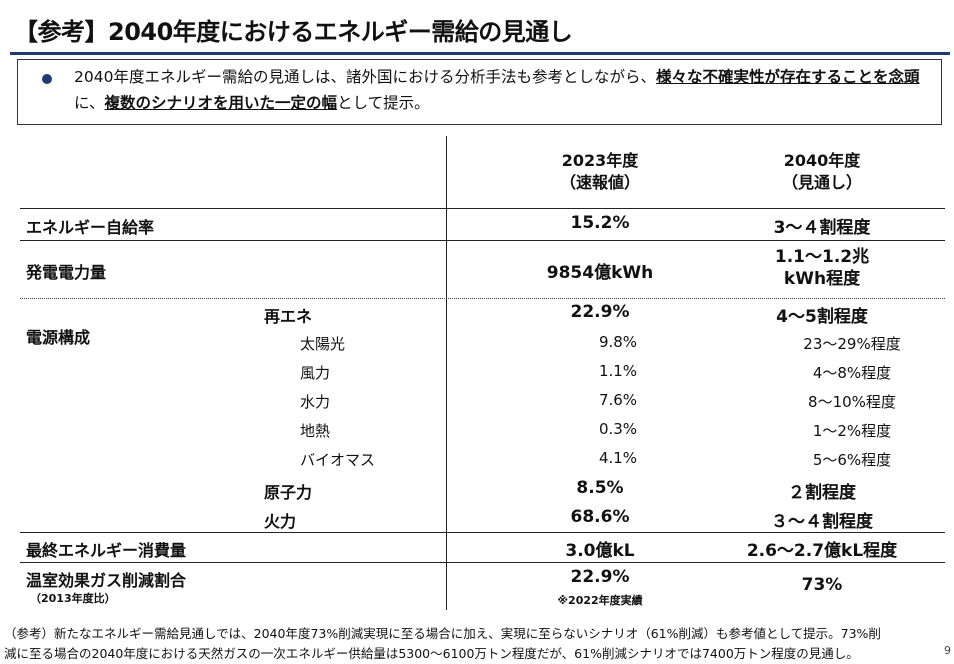 The width and height of the screenshot is (954, 664). Describe the element at coordinates (480, 53) in the screenshot. I see `title-underline` at that location.